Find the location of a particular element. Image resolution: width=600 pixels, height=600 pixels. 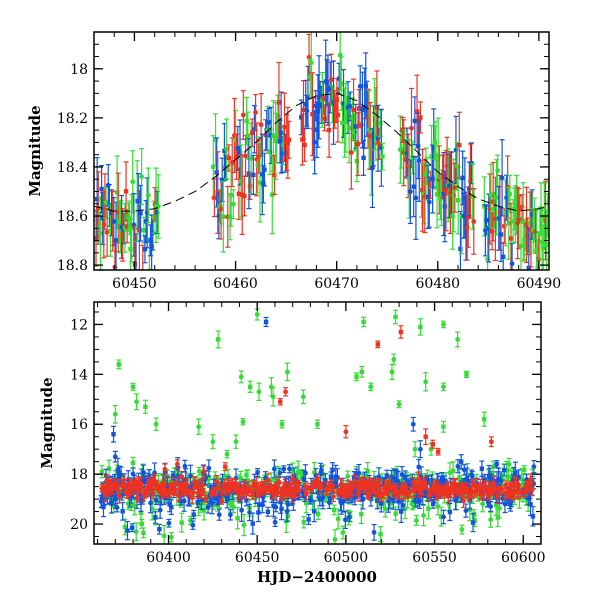

y-tick-label: 18.8 is located at coordinates (72, 266).